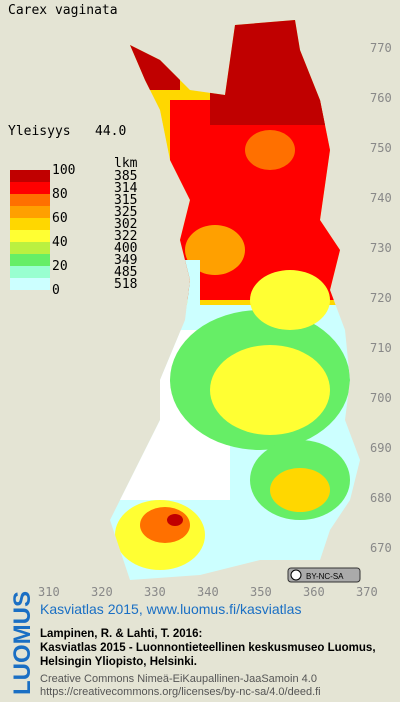 Image resolution: width=400 pixels, height=702 pixels. What do you see at coordinates (261, 592) in the screenshot?
I see `x-axis-label: 350` at bounding box center [261, 592].